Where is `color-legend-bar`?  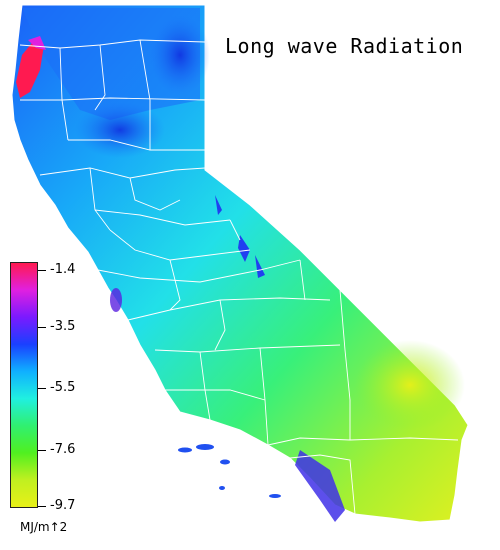 color-legend-bar is located at coordinates (24, 385).